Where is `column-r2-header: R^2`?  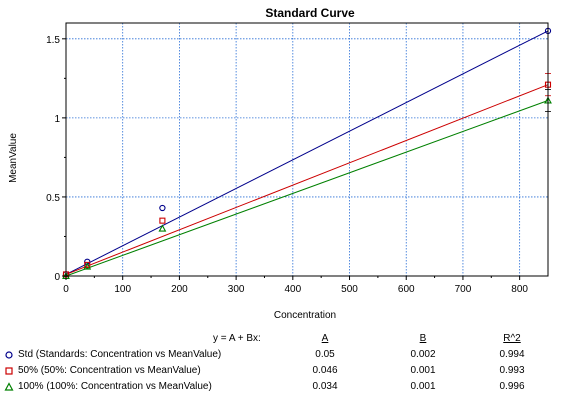
column-r2-header: R^2 is located at coordinates (512, 338).